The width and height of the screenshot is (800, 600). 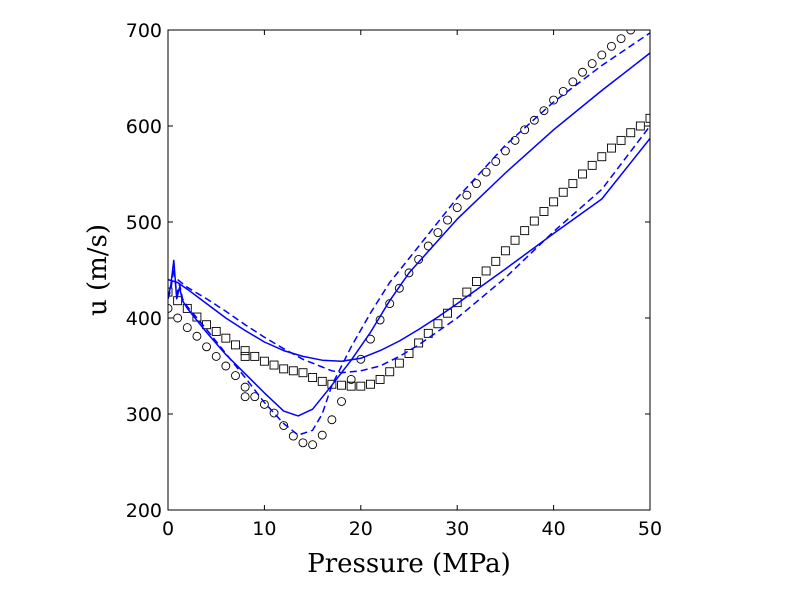 What do you see at coordinates (554, 529) in the screenshot?
I see `x-tick-label: 40` at bounding box center [554, 529].